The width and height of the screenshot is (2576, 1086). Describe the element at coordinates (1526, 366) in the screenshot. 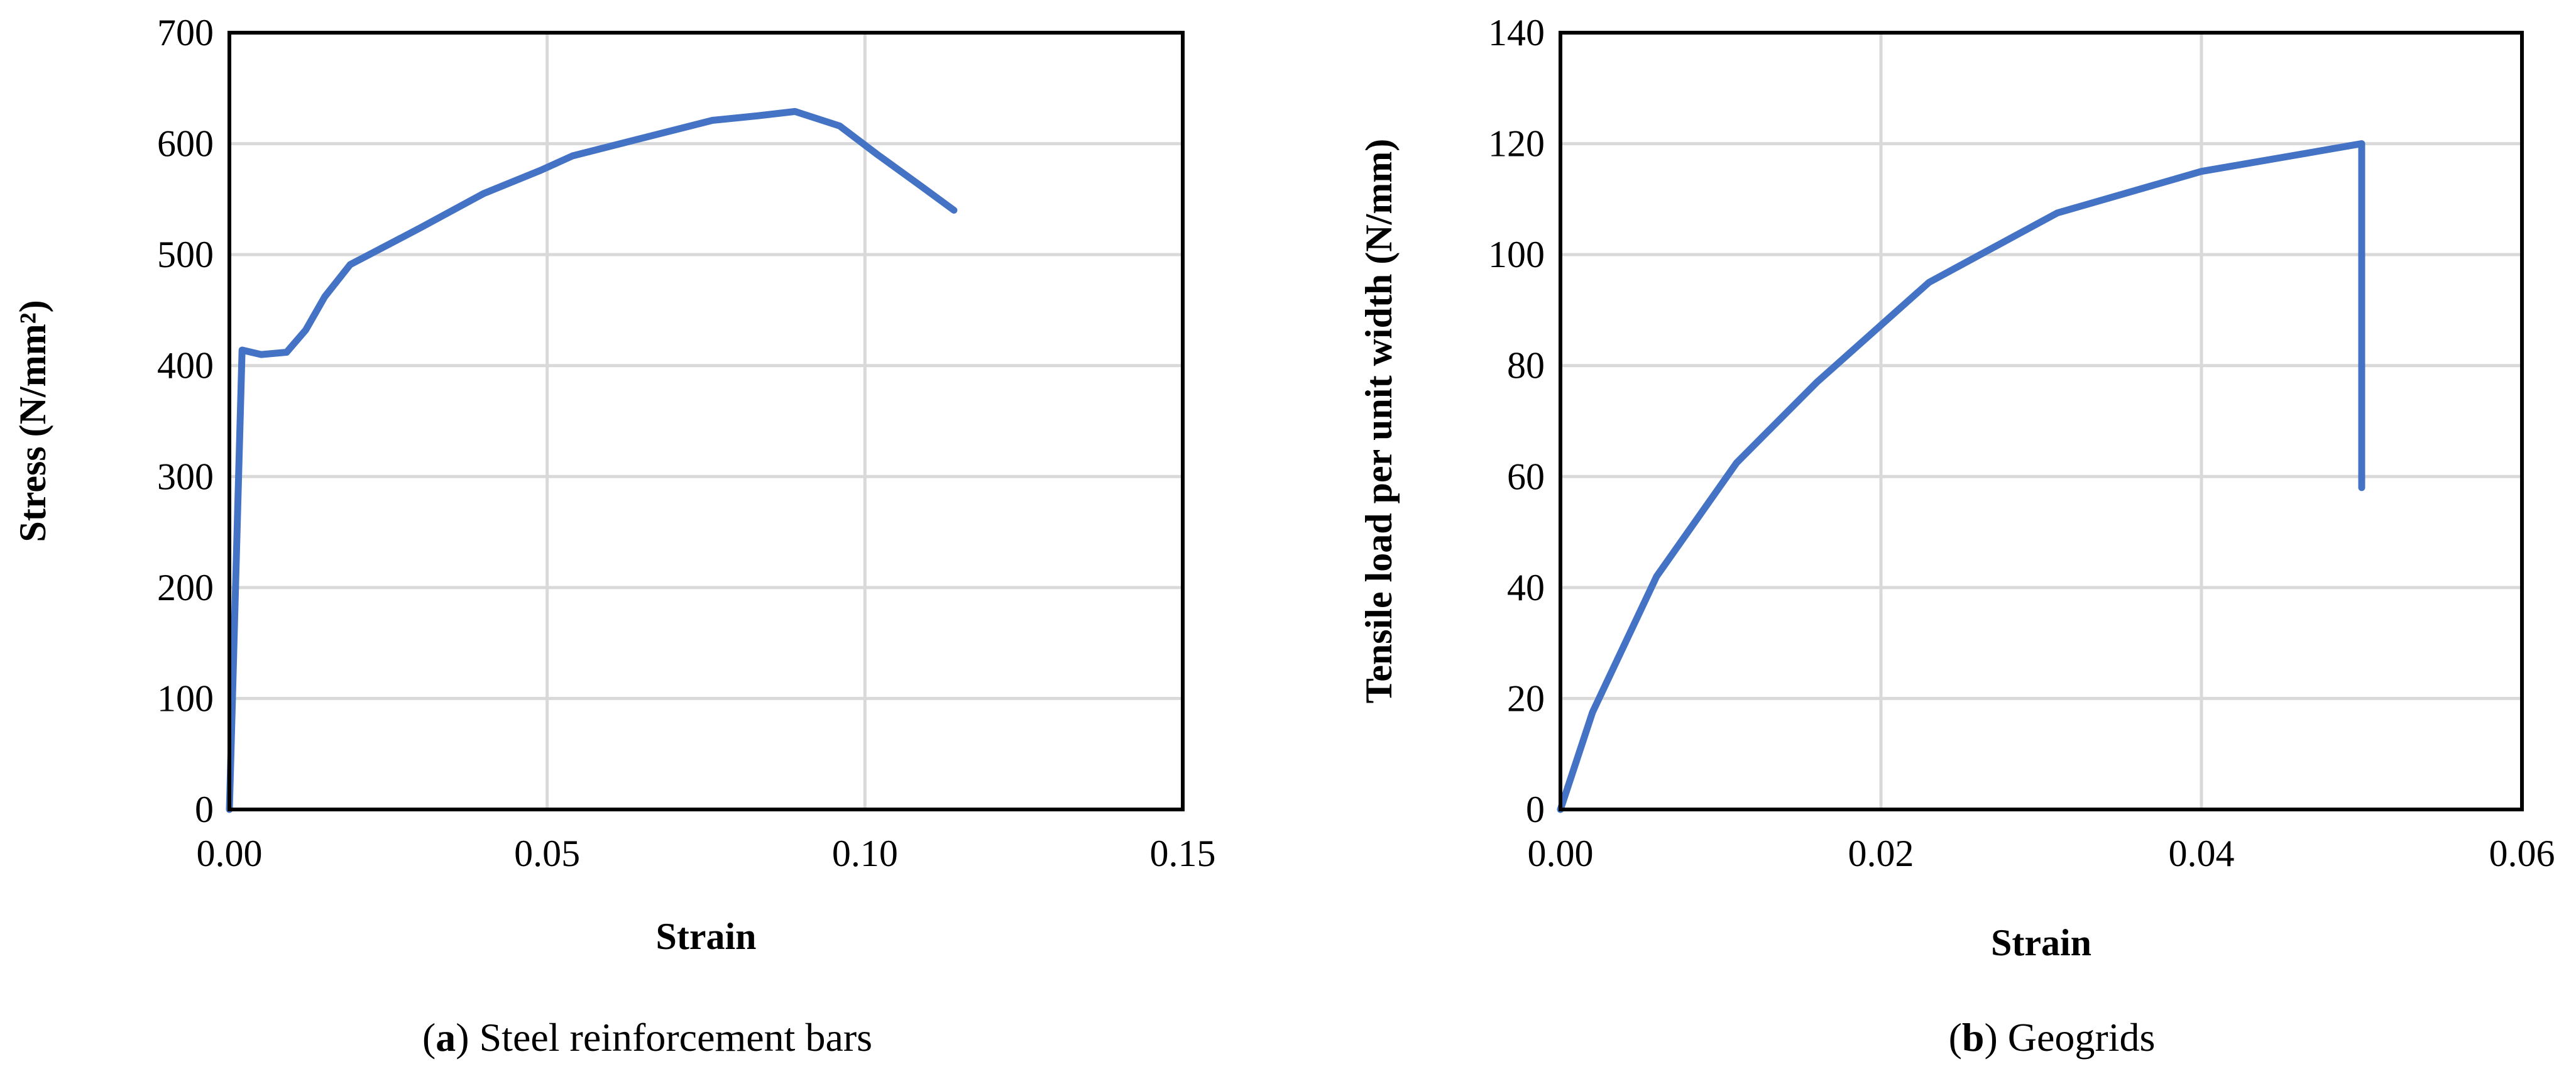

I see `y-tick-label: 80` at that location.